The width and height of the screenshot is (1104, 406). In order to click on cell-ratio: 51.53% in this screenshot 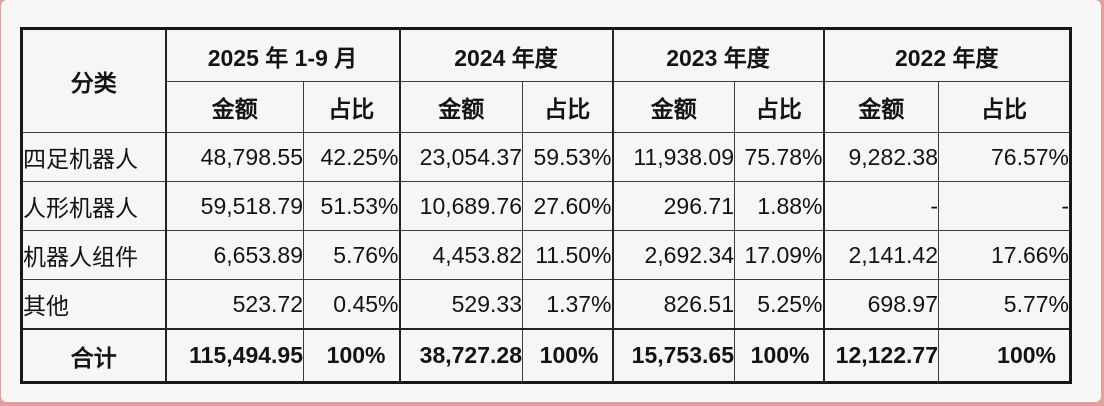, I will do `click(351, 206)`.